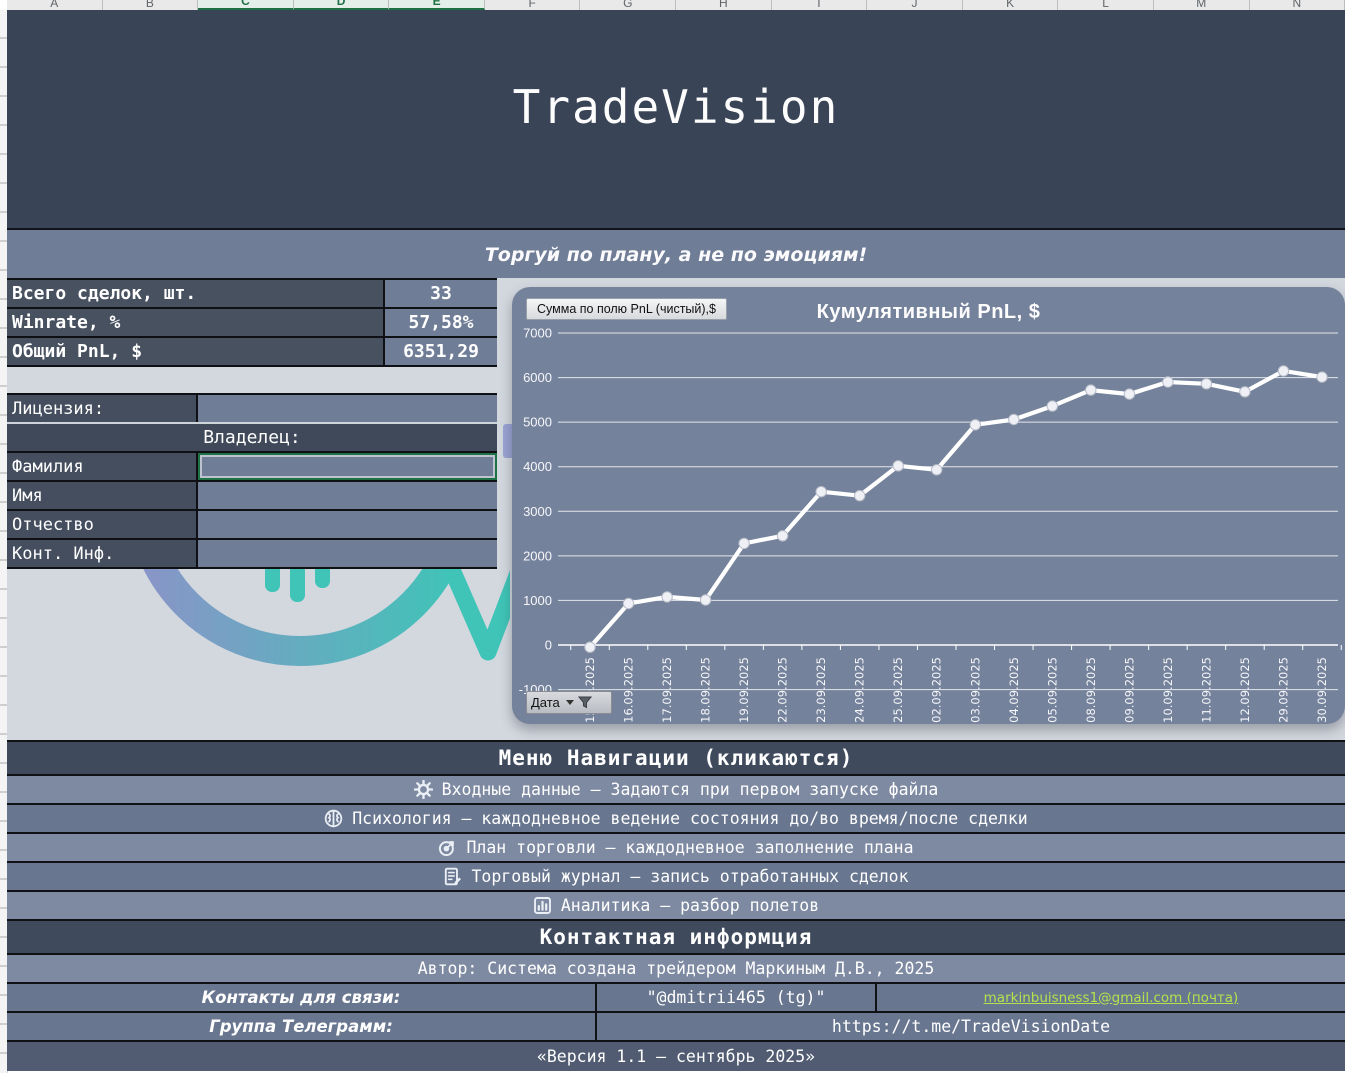 The image size is (1345, 1073). I want to click on table-row: Имя, so click(252, 494).